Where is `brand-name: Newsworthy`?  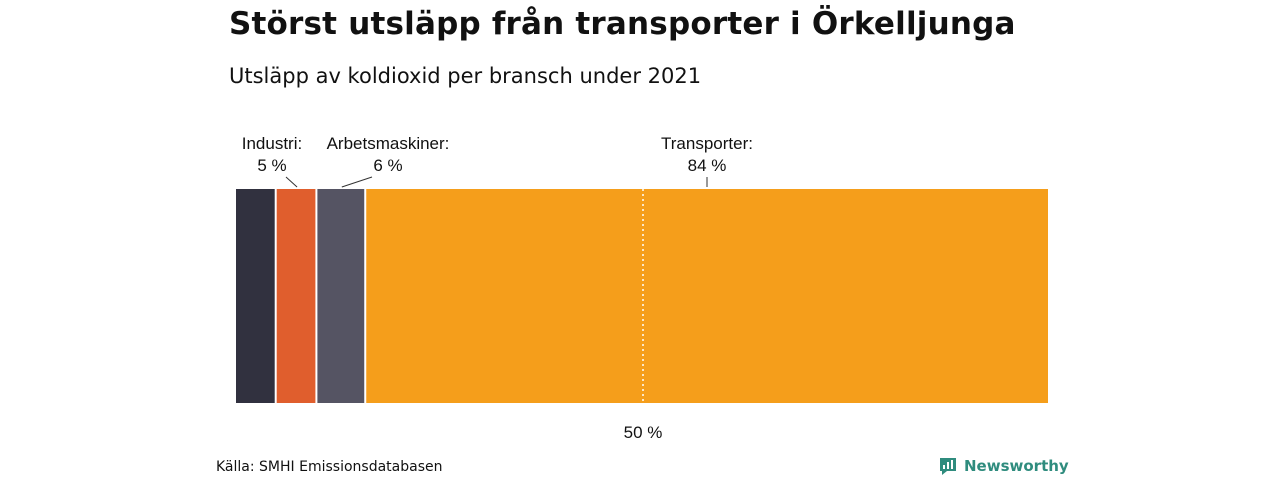
brand-name: Newsworthy is located at coordinates (1016, 466).